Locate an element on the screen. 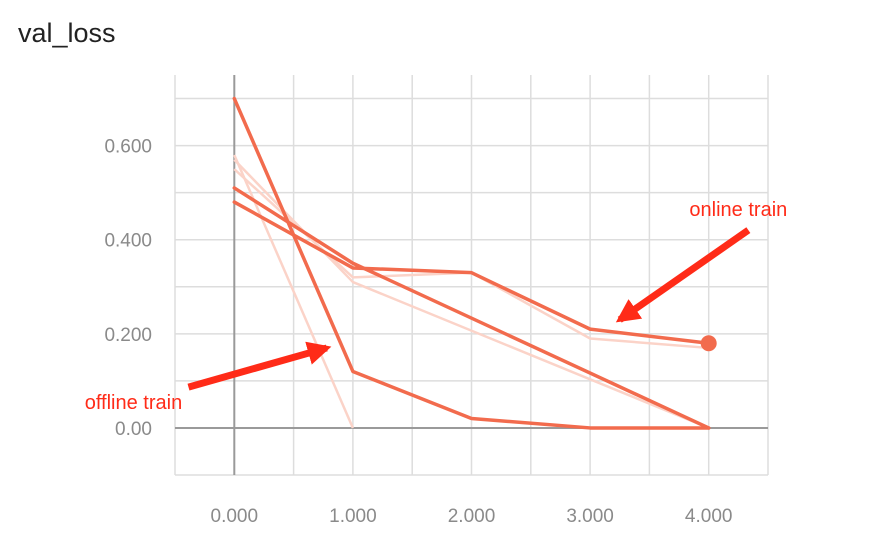 Image resolution: width=885 pixels, height=534 pixels. online-train-arrow is located at coordinates (683, 275).